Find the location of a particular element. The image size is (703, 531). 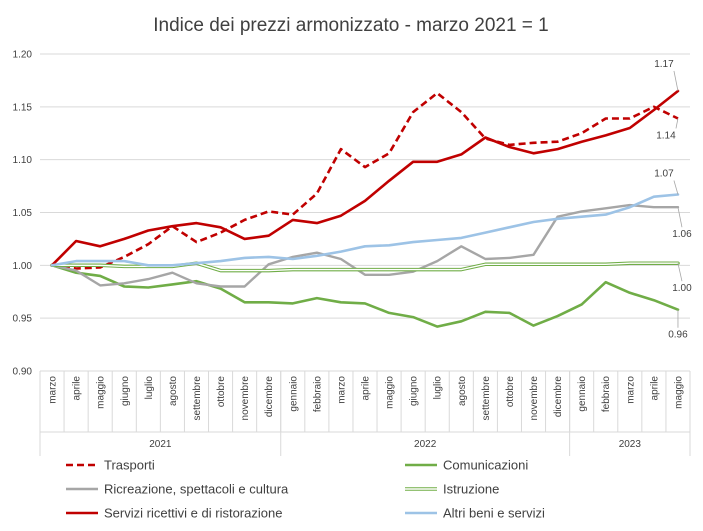

legend-label: Trasporti is located at coordinates (129, 465).